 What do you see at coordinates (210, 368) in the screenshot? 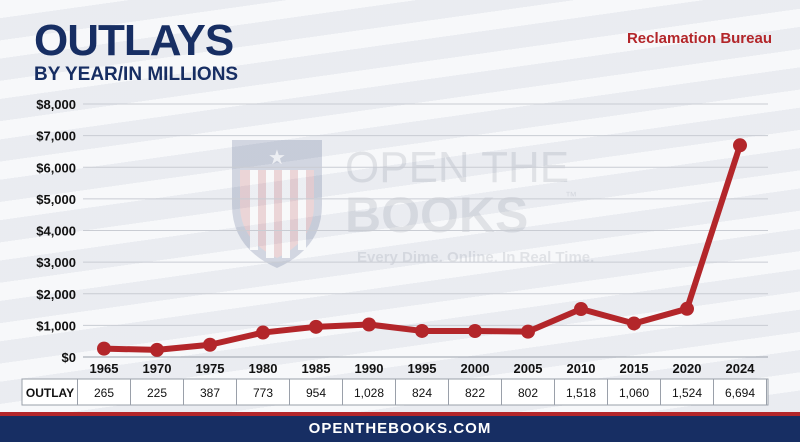
I see `x-tick-label: 1975` at bounding box center [210, 368].